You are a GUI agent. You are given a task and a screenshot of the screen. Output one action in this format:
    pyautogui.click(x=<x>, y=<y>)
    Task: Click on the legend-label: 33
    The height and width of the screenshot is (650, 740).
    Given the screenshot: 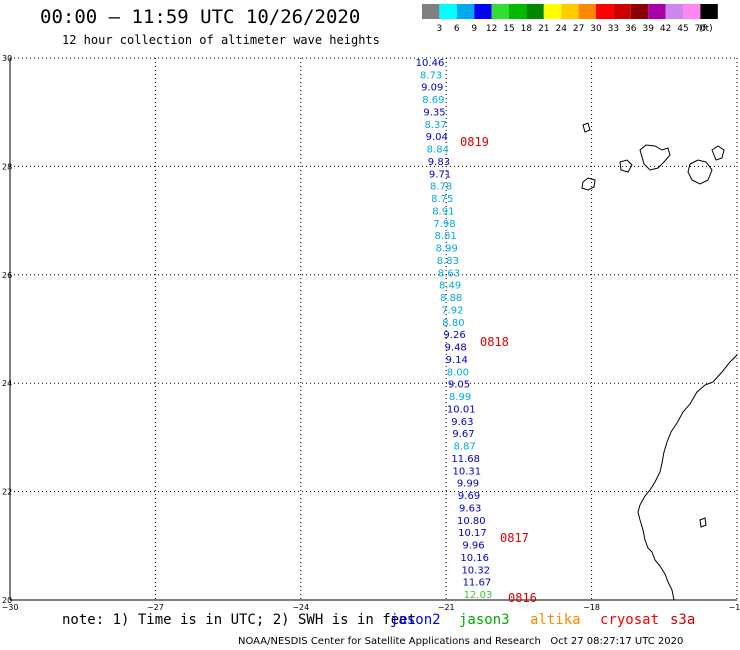 What is the action you would take?
    pyautogui.click(x=613, y=29)
    